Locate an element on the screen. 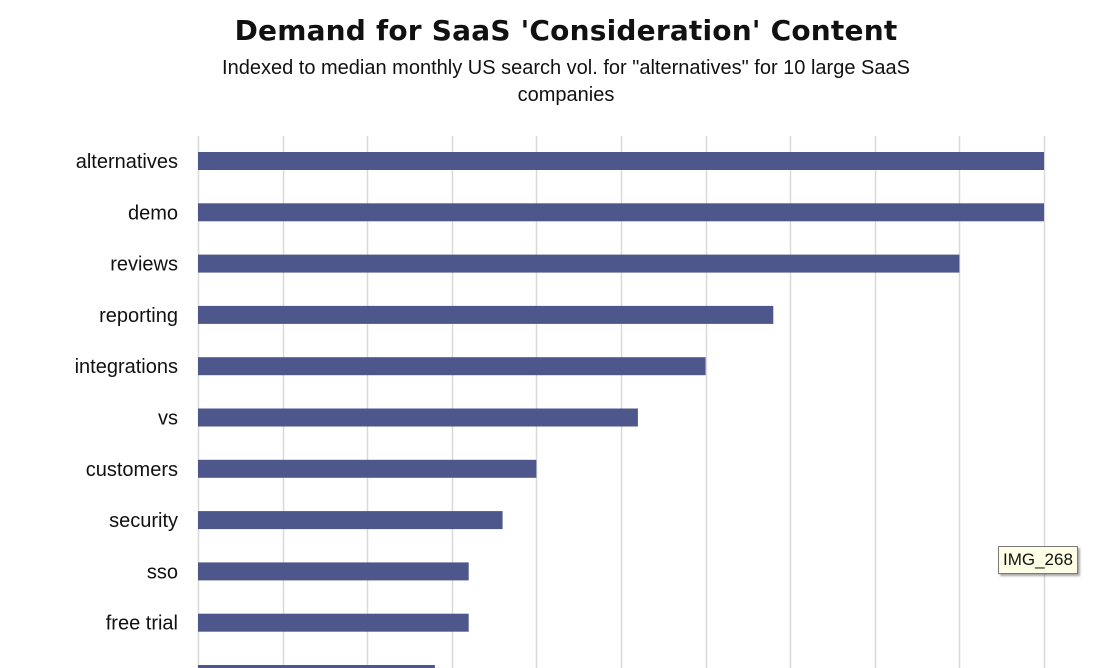  chart-title: Demand for SaaS 'Consideration' Content is located at coordinates (566, 30).